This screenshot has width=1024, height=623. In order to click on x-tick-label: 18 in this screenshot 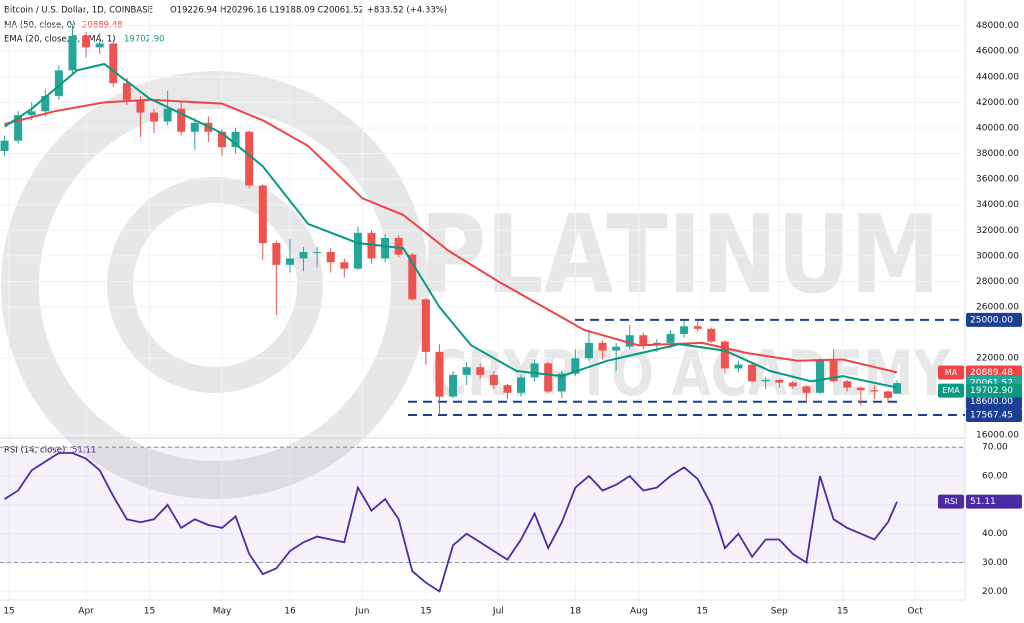, I will do `click(576, 612)`.